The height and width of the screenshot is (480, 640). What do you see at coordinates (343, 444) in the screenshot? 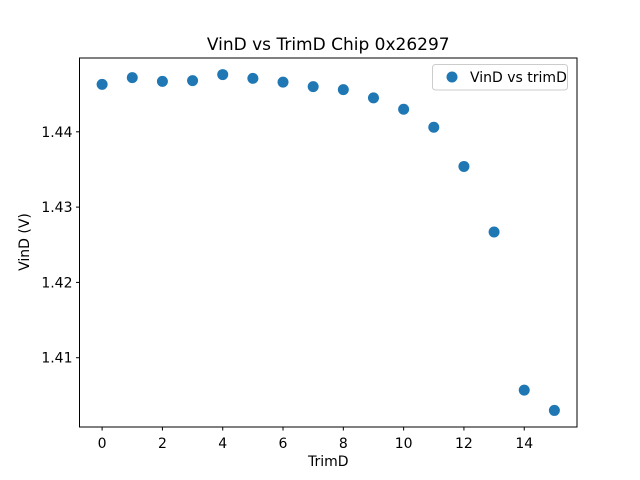
I see `x-tick-label: 8` at bounding box center [343, 444].